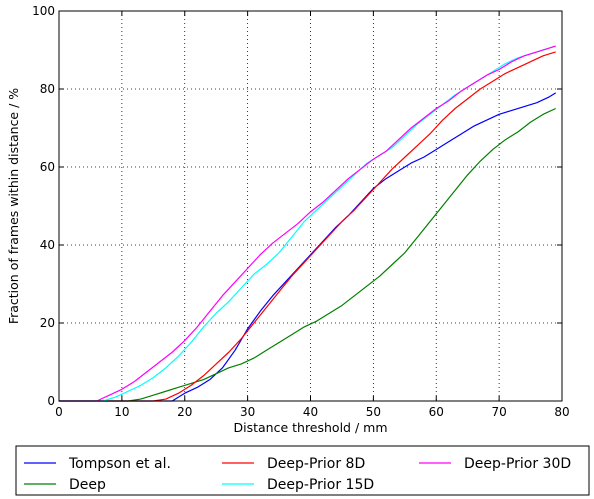 This screenshot has width=594, height=499. I want to click on legend-label-2: Deep-Prior 8D, so click(316, 464).